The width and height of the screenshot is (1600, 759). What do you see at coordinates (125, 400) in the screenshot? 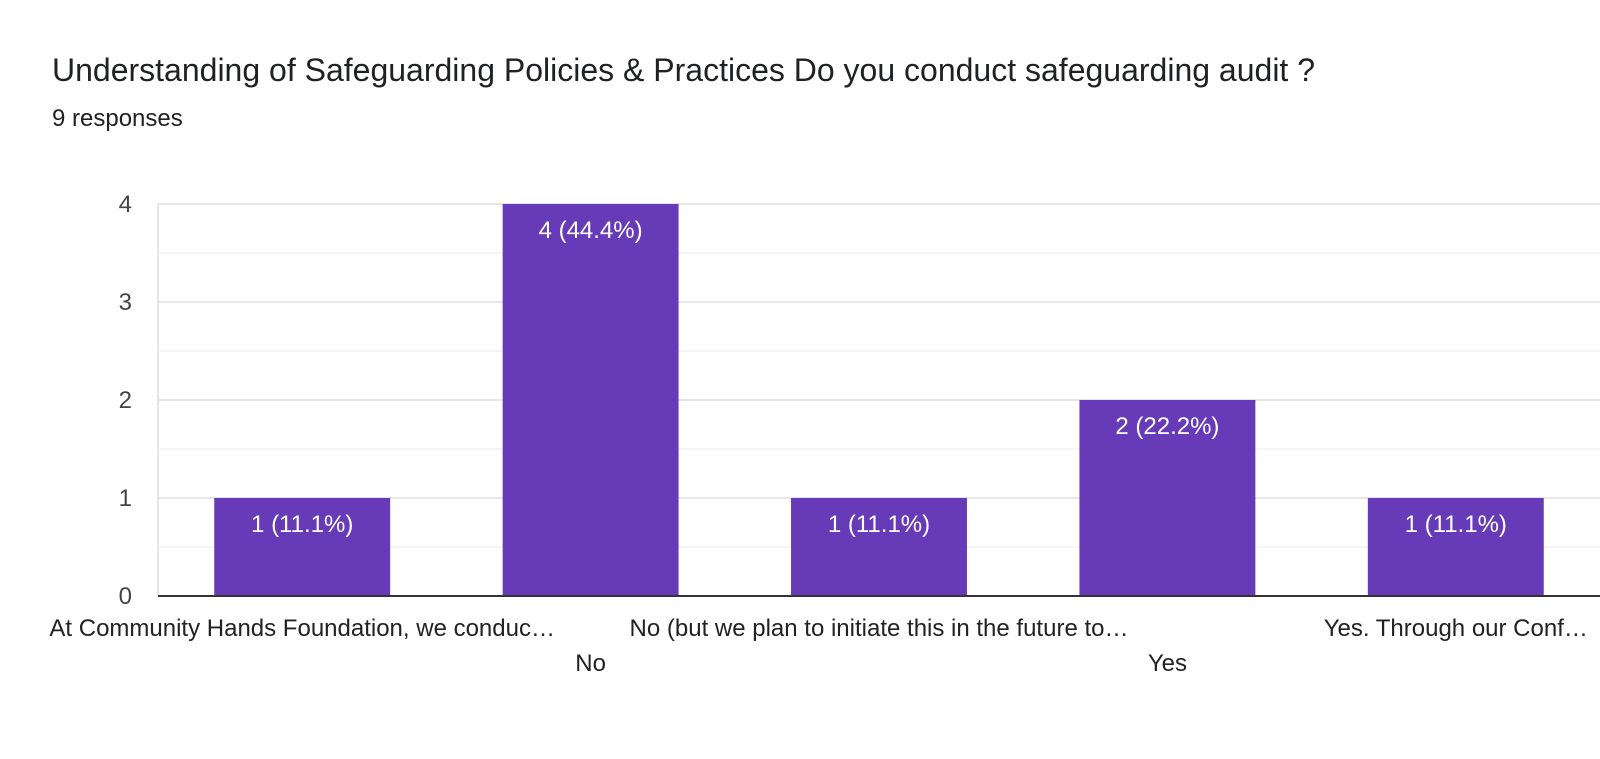
I see `y-tick-label: 2` at bounding box center [125, 400].